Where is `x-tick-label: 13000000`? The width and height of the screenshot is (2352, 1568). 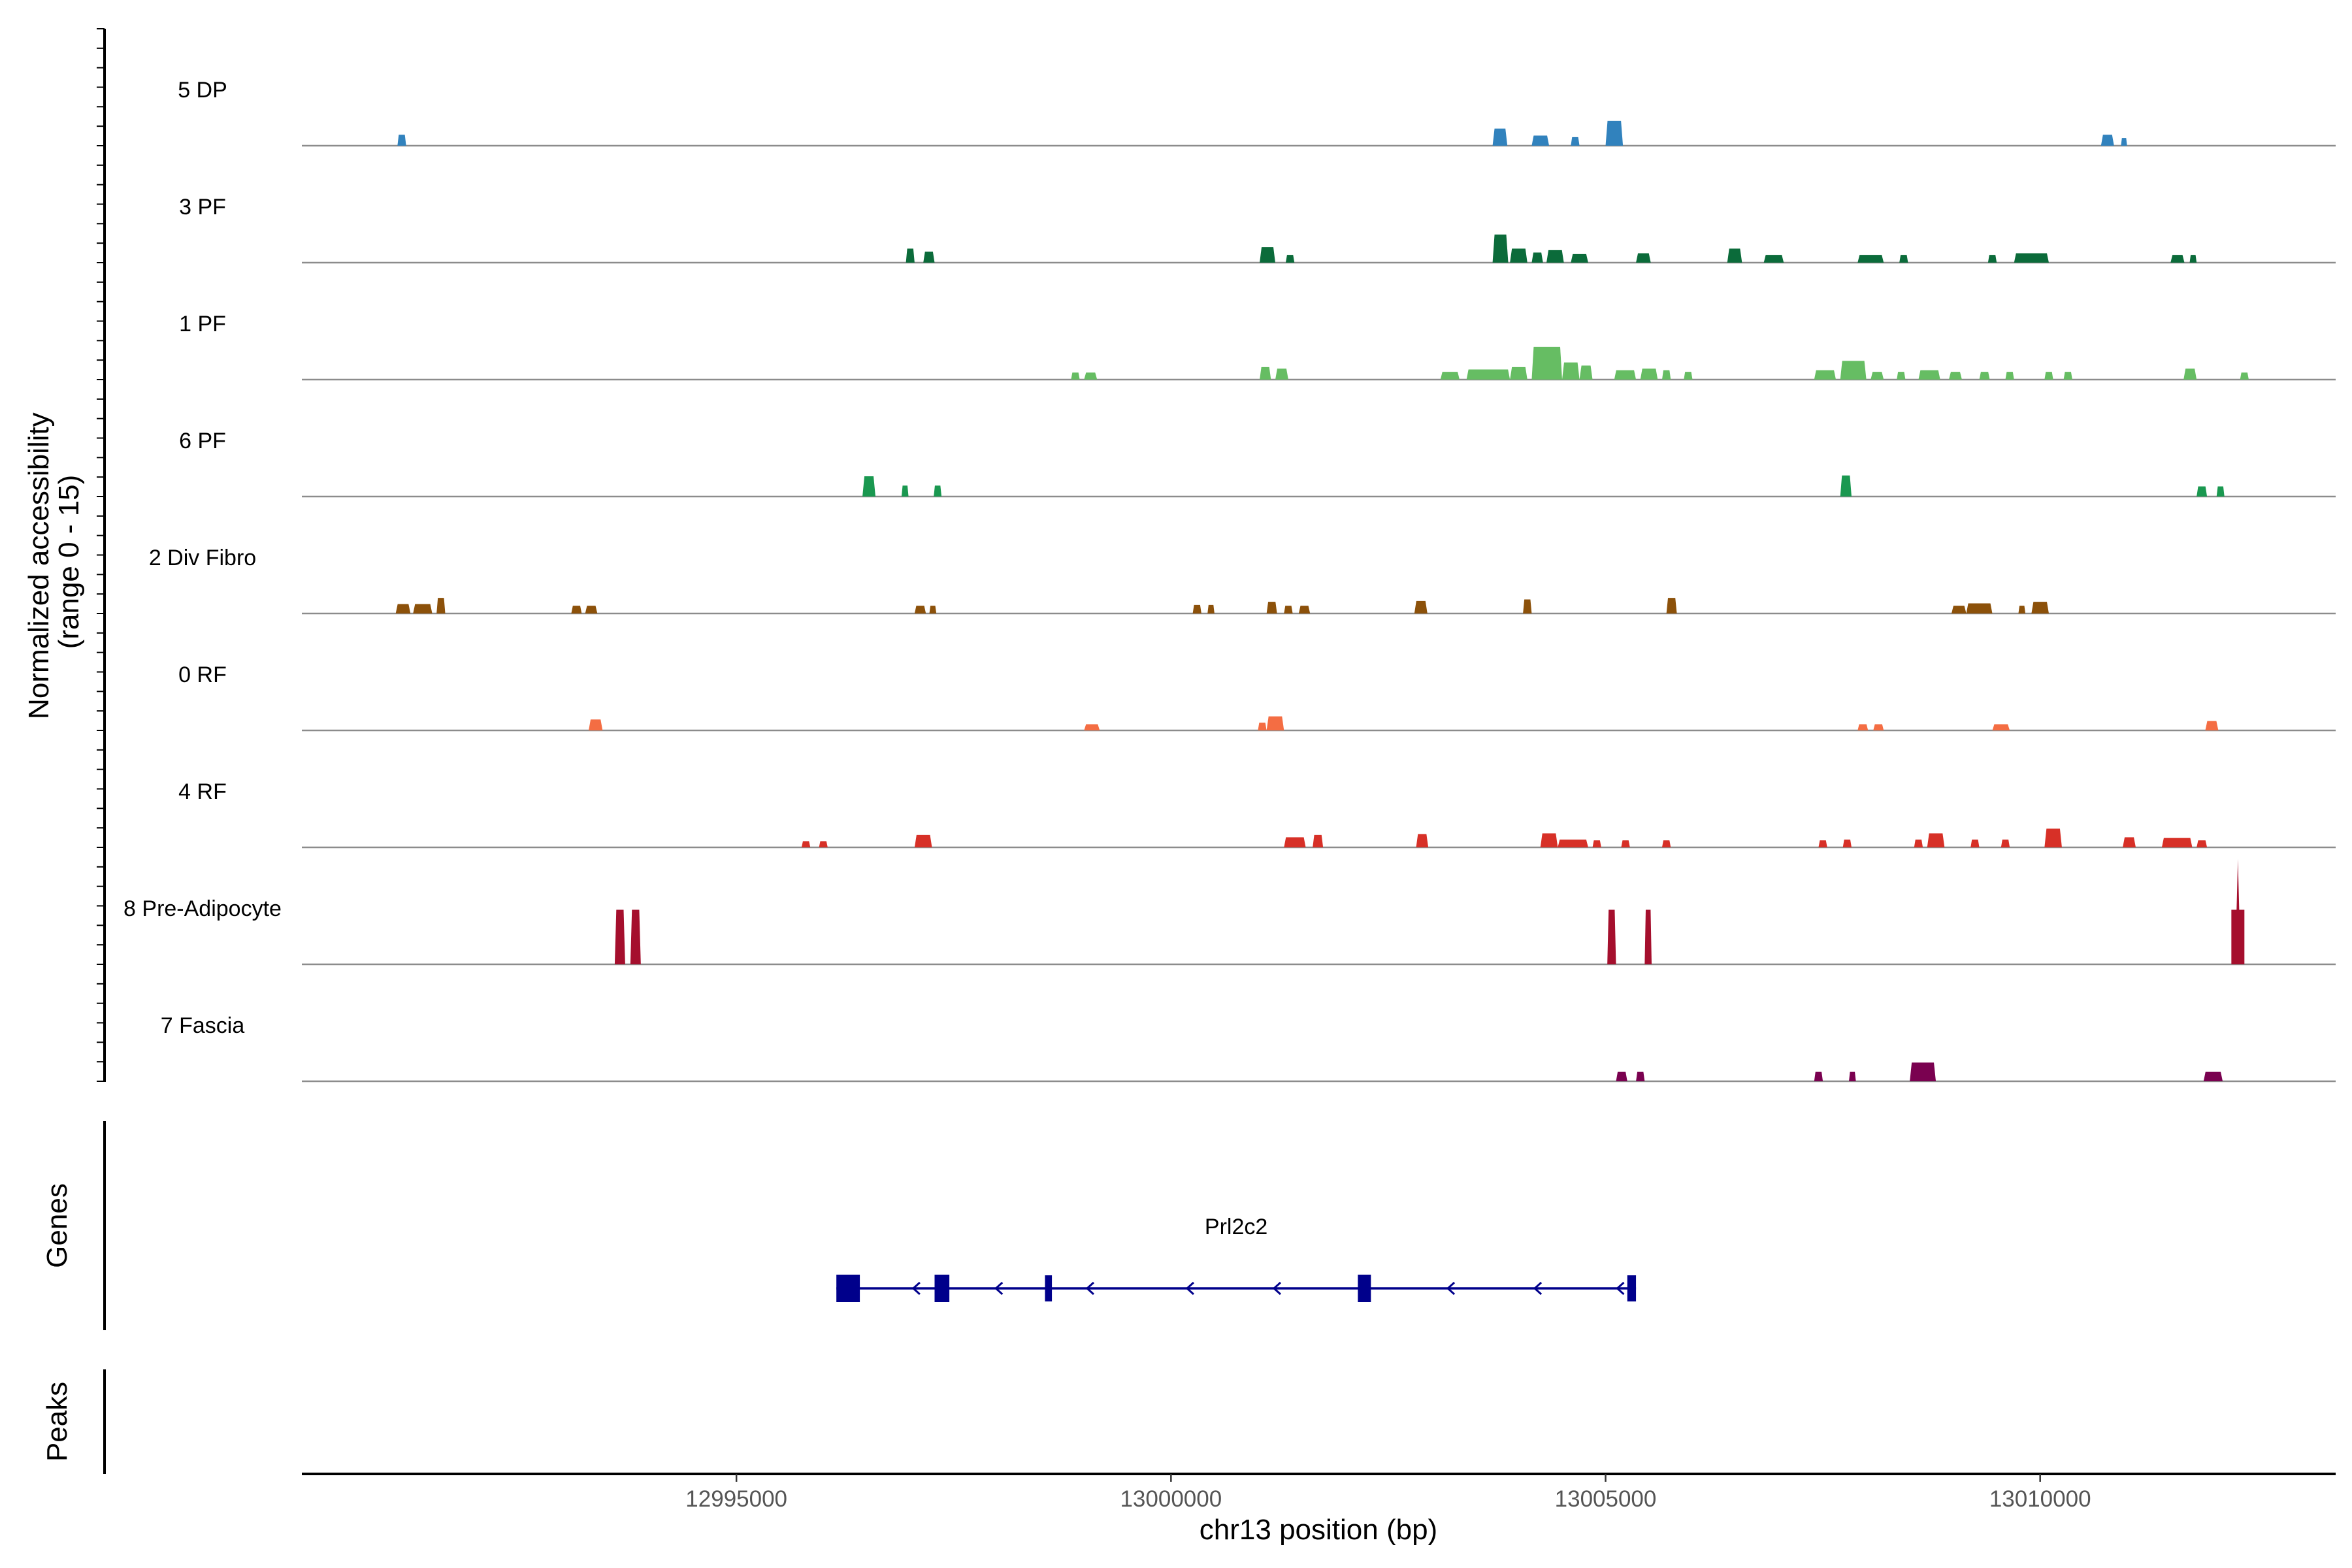
x-tick-label: 13000000 is located at coordinates (1171, 1499).